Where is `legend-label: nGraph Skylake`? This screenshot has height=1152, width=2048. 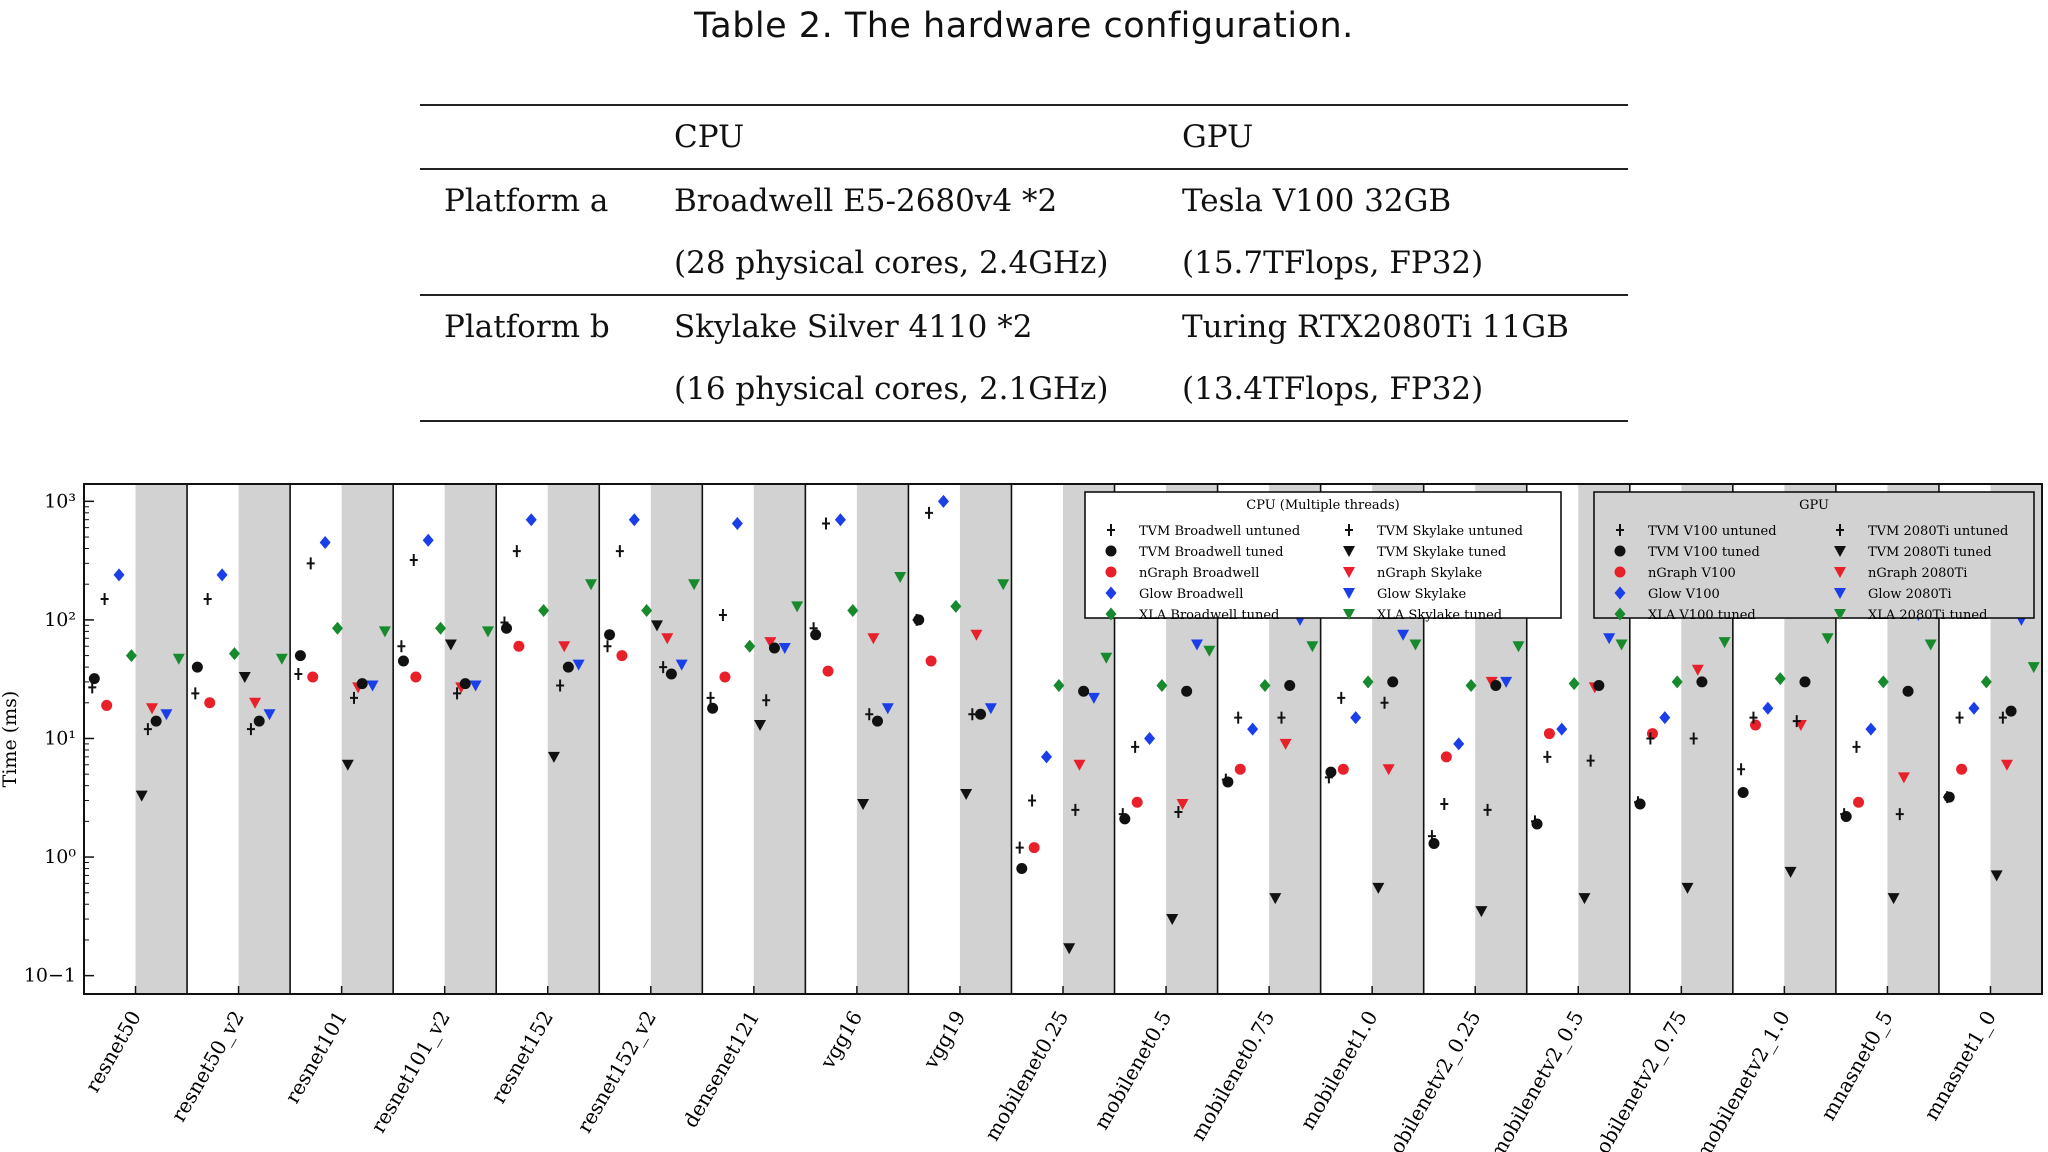 legend-label: nGraph Skylake is located at coordinates (1429, 573).